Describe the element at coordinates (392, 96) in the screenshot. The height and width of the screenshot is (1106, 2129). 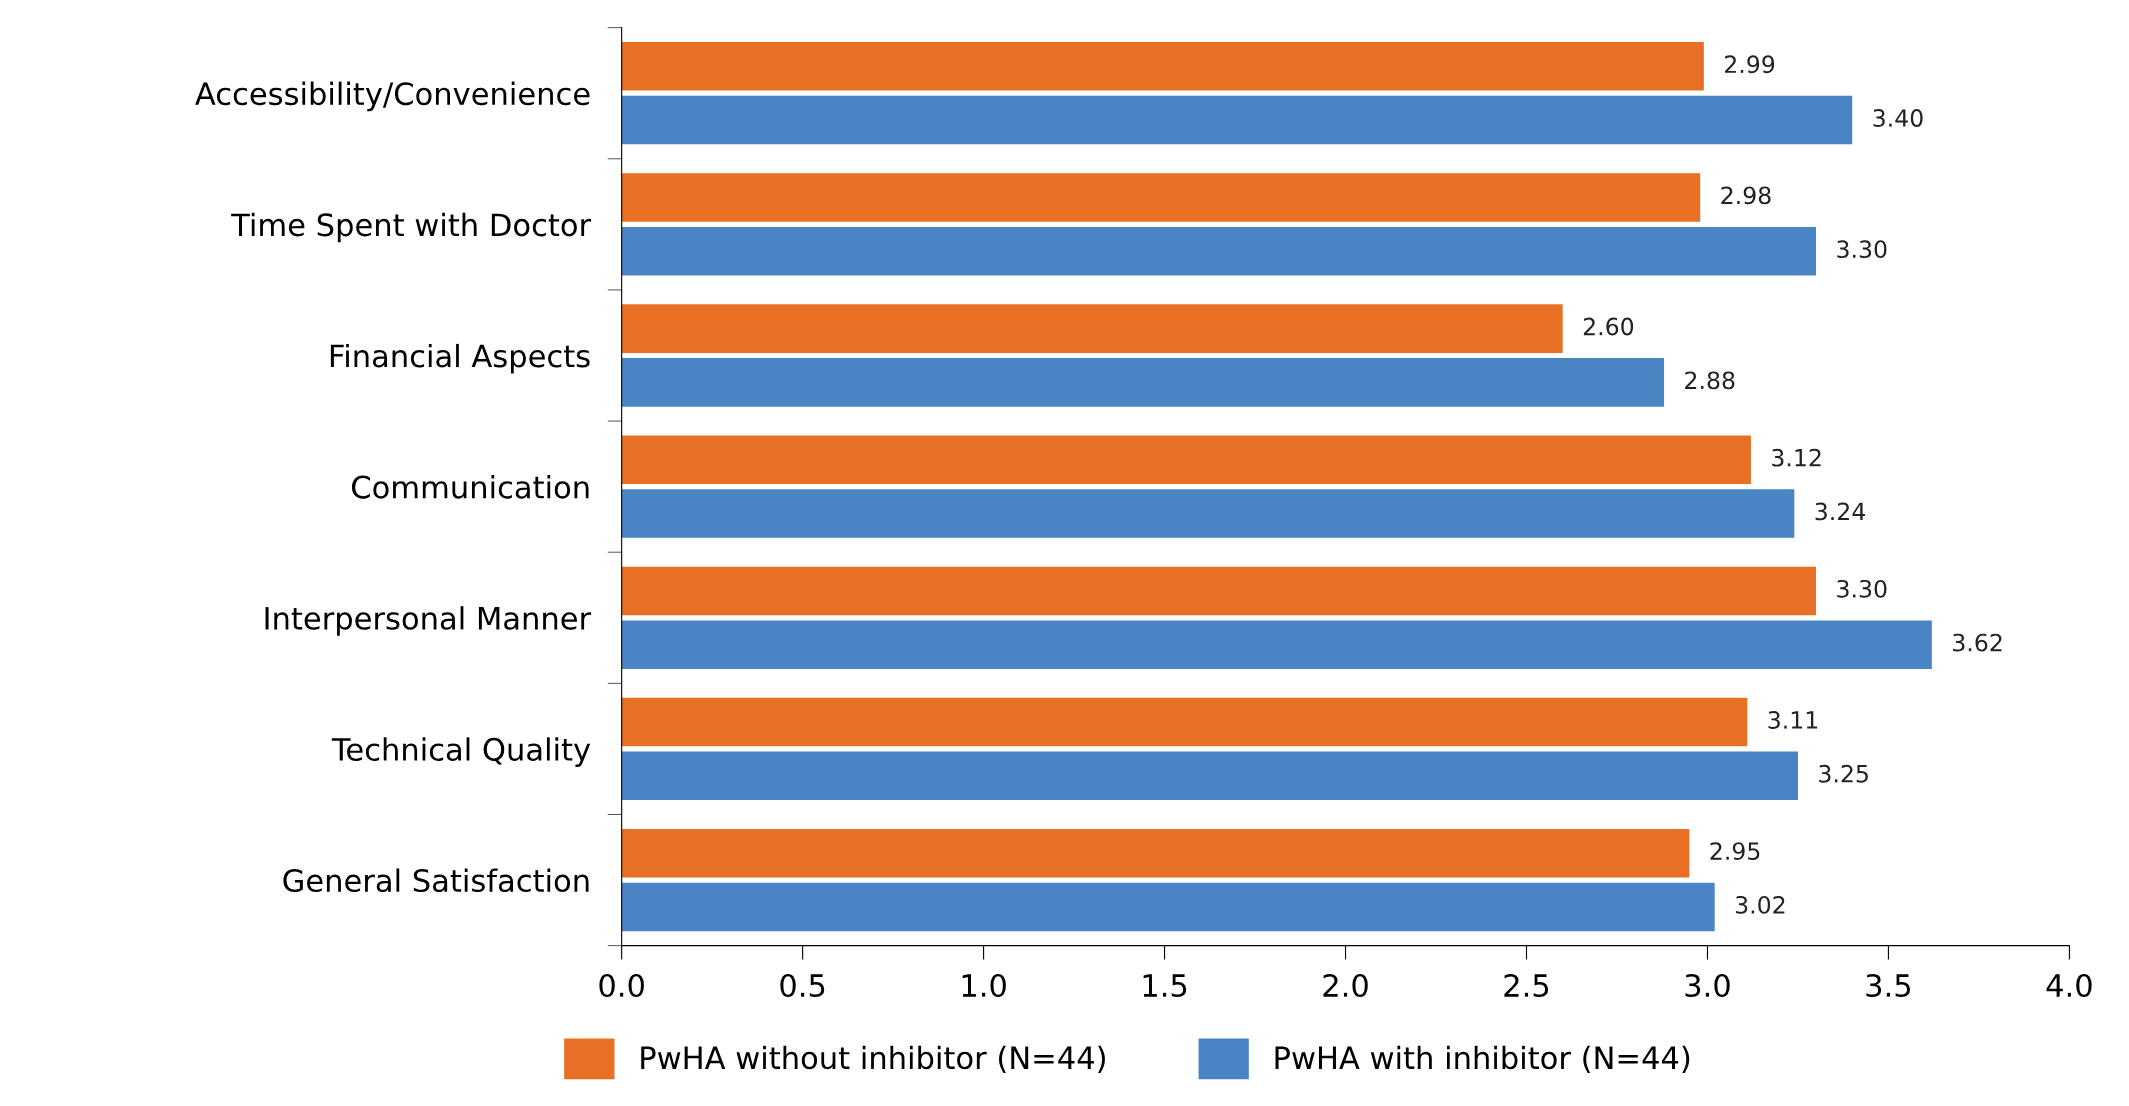
I see `y-tick-label: Accessibility/Convenience` at that location.